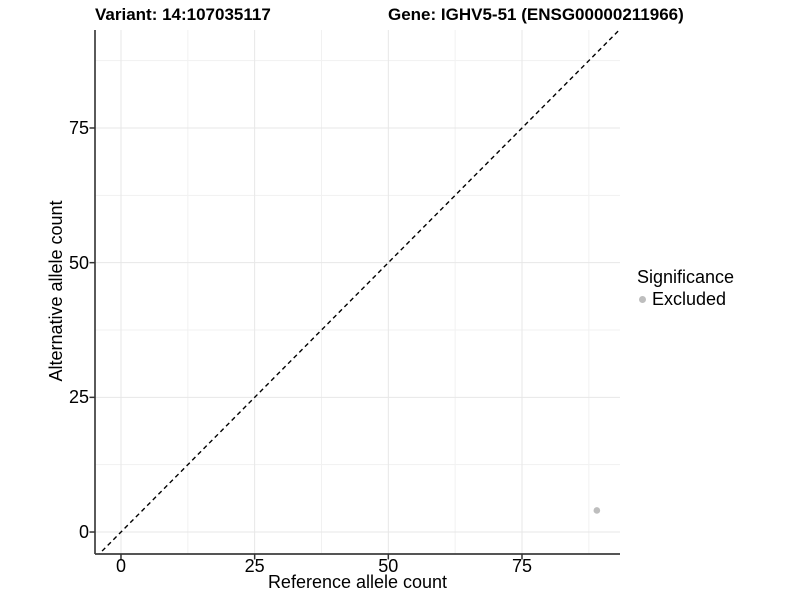 Image resolution: width=800 pixels, height=600 pixels. I want to click on variant-title: Variant: 14:107035117, so click(183, 14).